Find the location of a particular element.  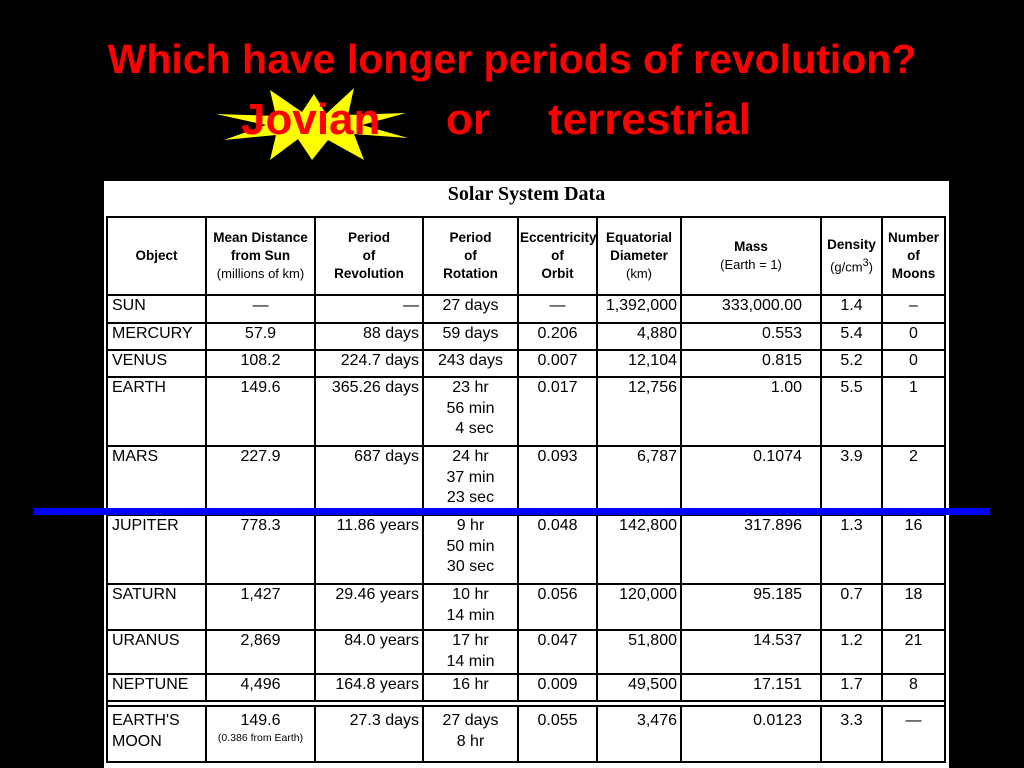

cell-diameter: 12,756 is located at coordinates (639, 411).